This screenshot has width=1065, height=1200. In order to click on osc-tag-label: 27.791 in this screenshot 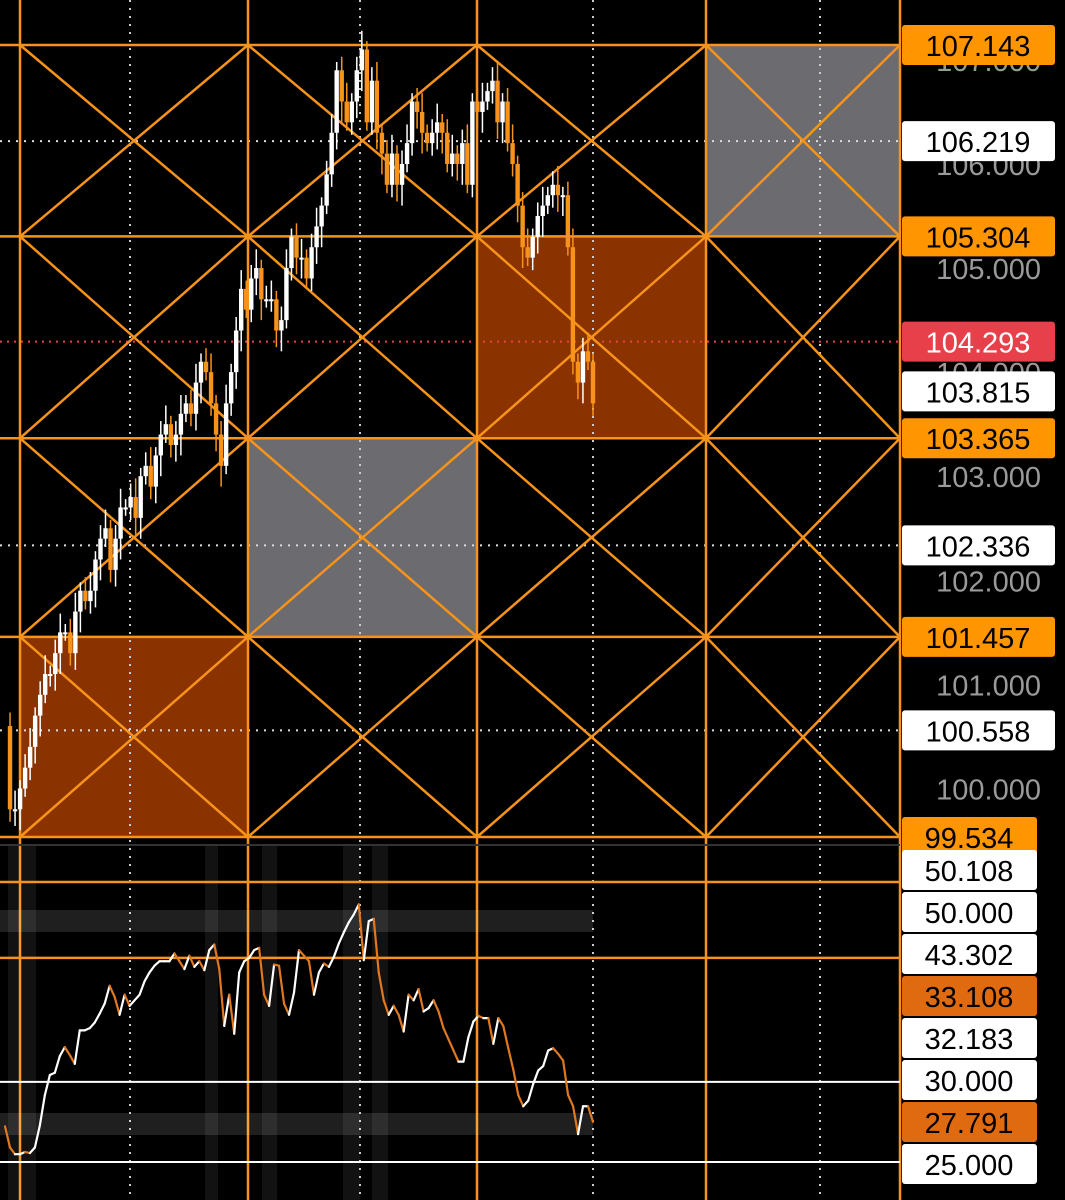, I will do `click(969, 1124)`.